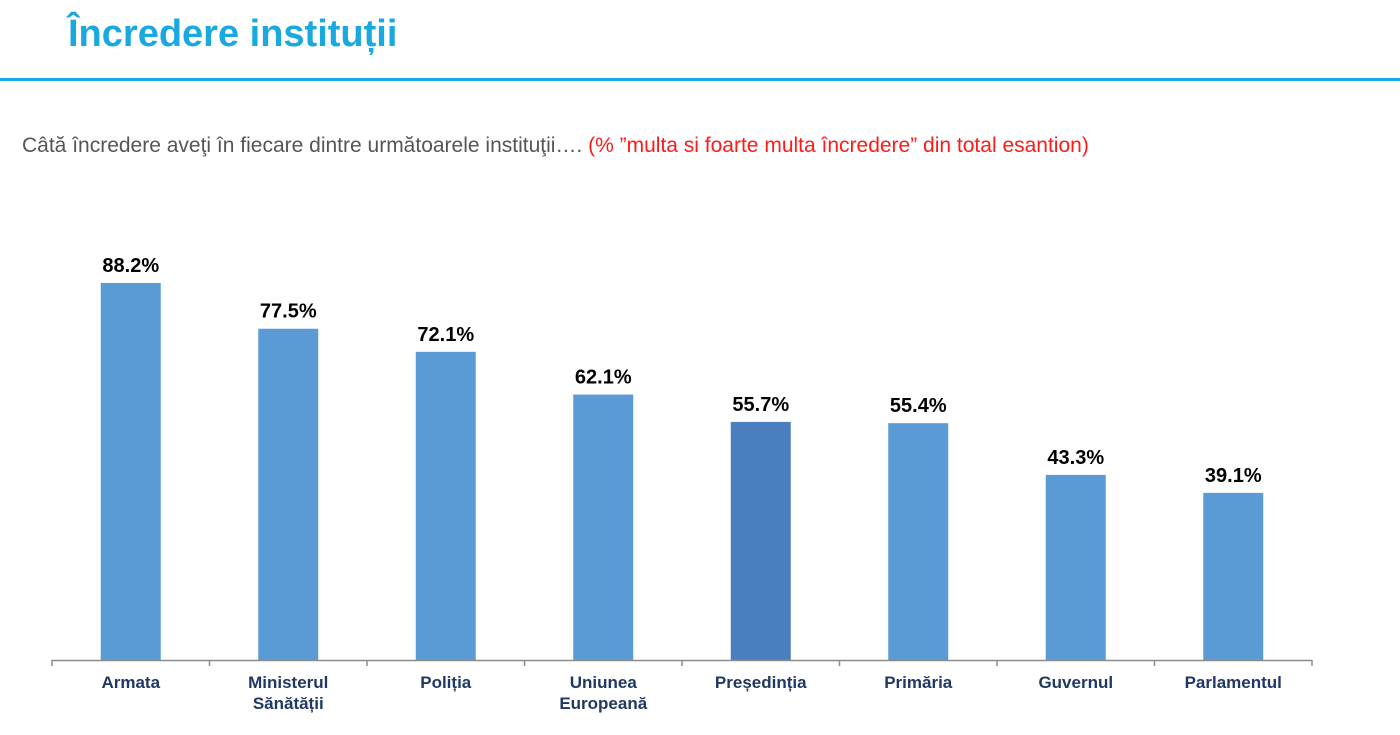 This screenshot has width=1400, height=735. I want to click on title-divider, so click(700, 79).